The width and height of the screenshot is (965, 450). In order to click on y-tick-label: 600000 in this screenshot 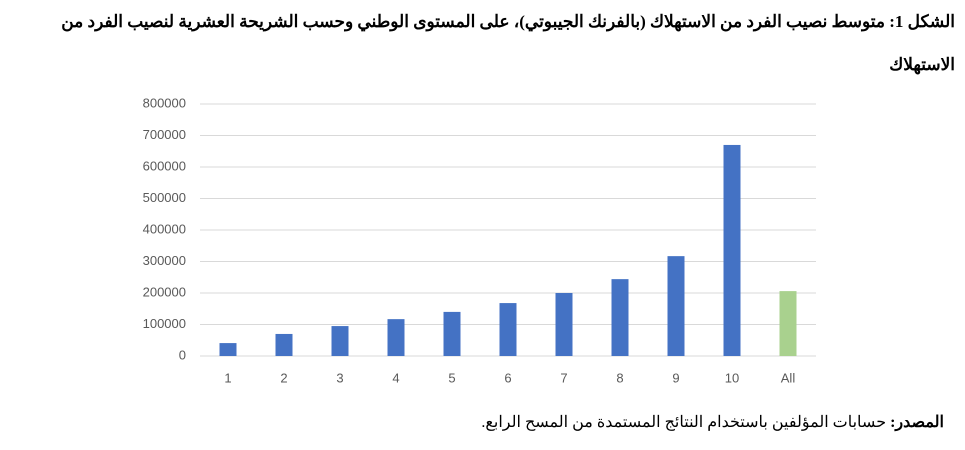, I will do `click(164, 165)`.